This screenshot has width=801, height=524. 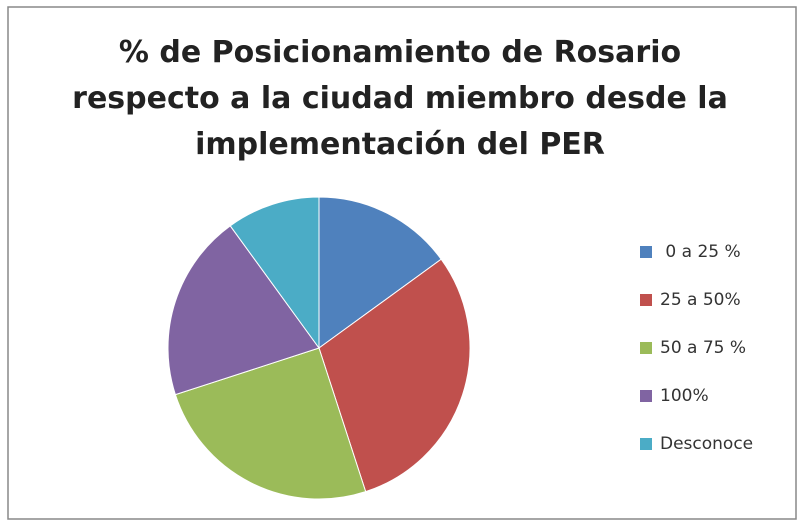 What do you see at coordinates (400, 52) in the screenshot?
I see `chart-title: % de Posicionamiento de Rosario` at bounding box center [400, 52].